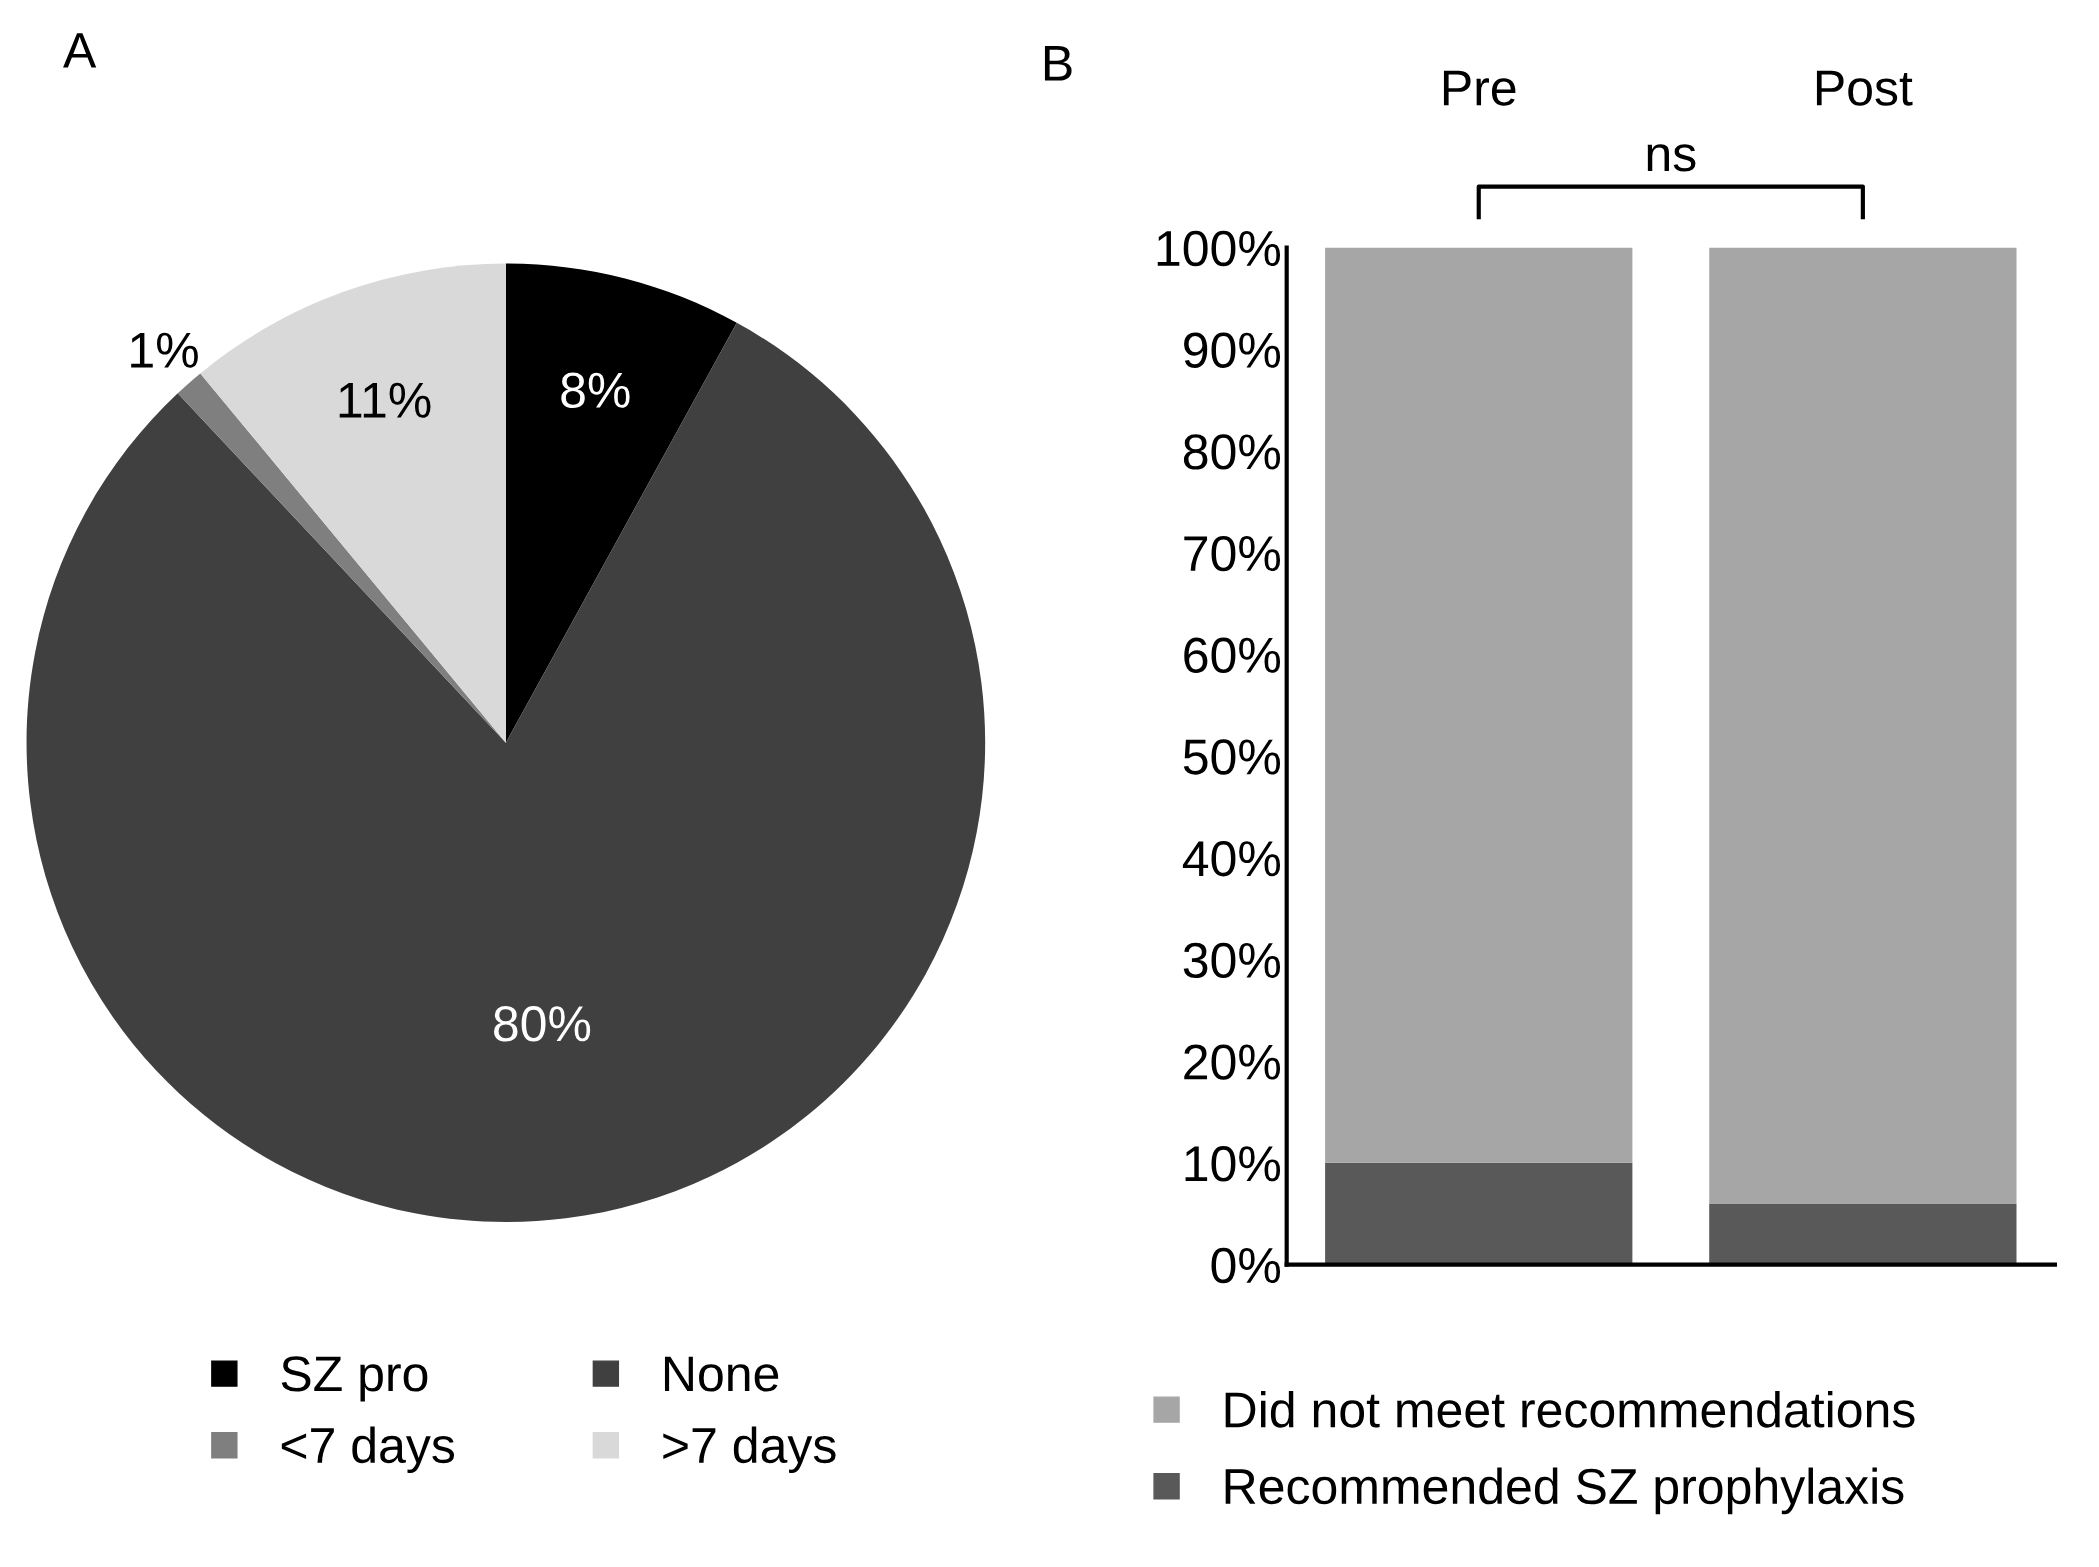 The height and width of the screenshot is (1567, 2099). I want to click on y-tick-label: 20%, so click(1232, 1062).